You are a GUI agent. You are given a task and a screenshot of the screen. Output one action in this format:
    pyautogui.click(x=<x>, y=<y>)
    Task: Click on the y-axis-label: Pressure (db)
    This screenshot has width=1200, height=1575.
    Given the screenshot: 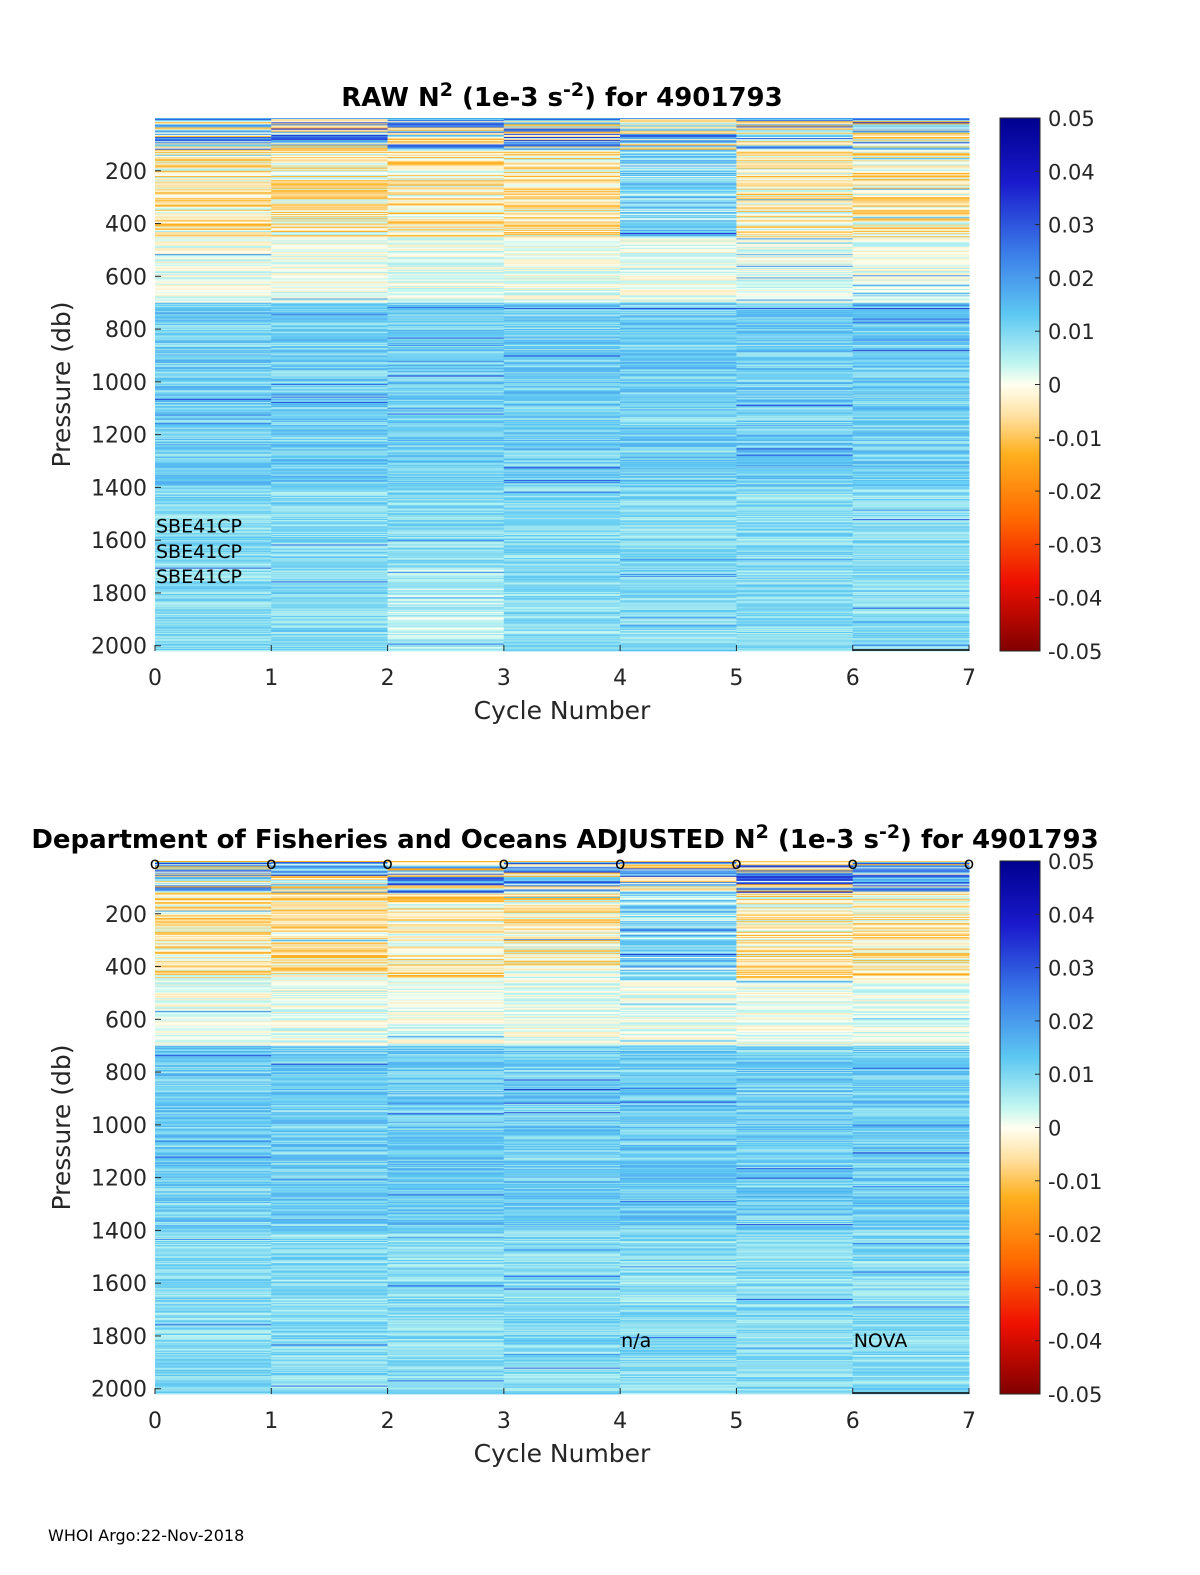 What is the action you would take?
    pyautogui.click(x=61, y=385)
    